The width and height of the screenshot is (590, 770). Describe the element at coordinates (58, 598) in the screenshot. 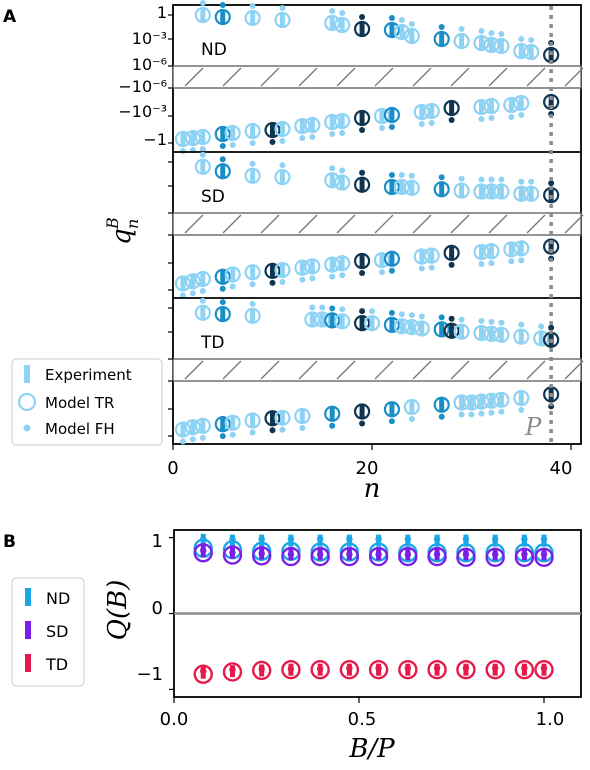

I see `legend-b-nd-label: ND` at that location.